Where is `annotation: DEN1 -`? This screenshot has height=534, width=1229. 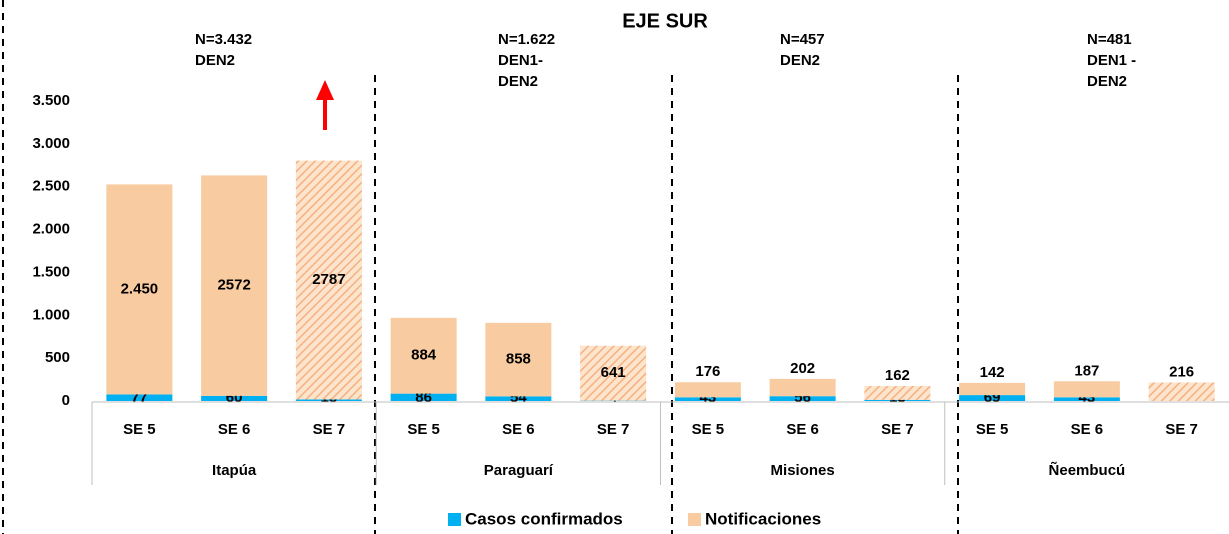
annotation: DEN1 - is located at coordinates (1111, 60).